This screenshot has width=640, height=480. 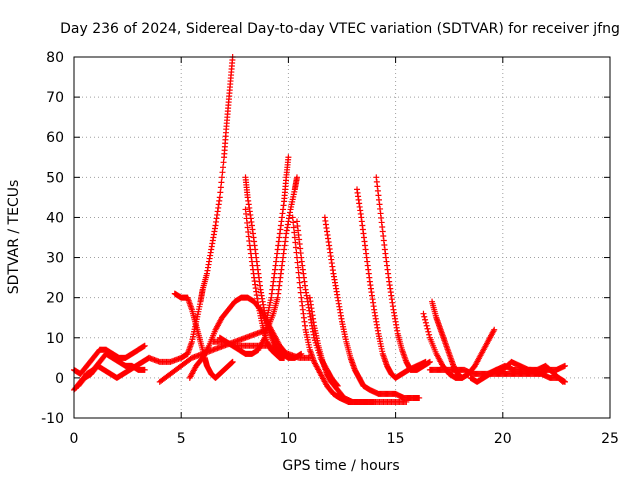 I want to click on x-tick-label: 20, so click(x=503, y=439).